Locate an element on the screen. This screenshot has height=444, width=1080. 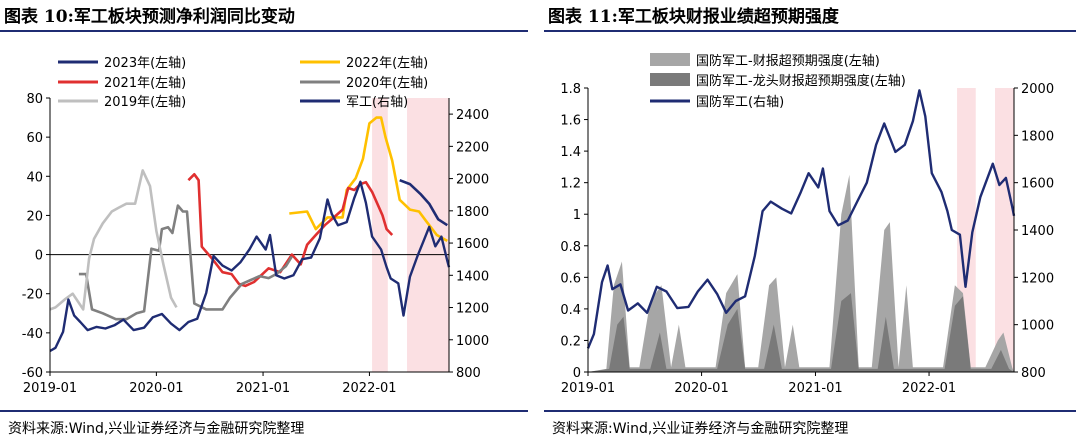
line-series-2019年-左轴 is located at coordinates (113, 240).